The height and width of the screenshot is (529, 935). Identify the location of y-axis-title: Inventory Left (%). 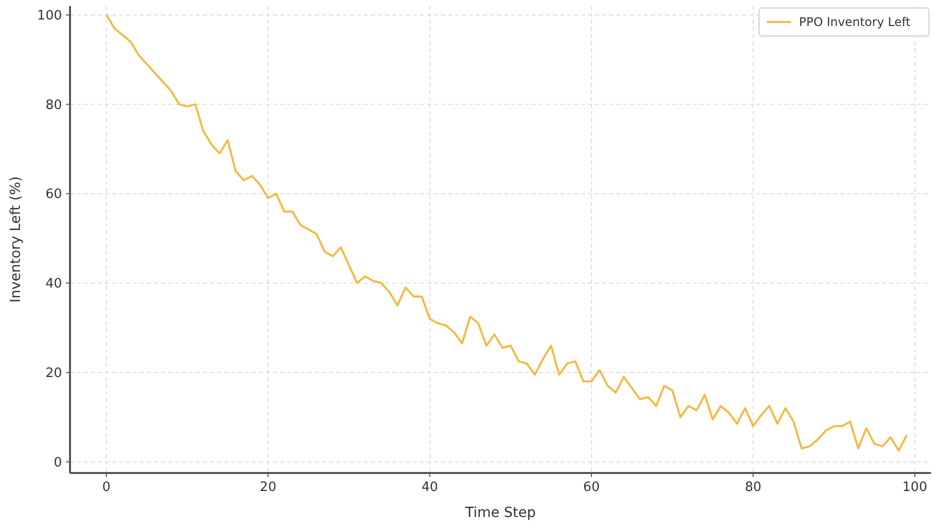
(16, 239).